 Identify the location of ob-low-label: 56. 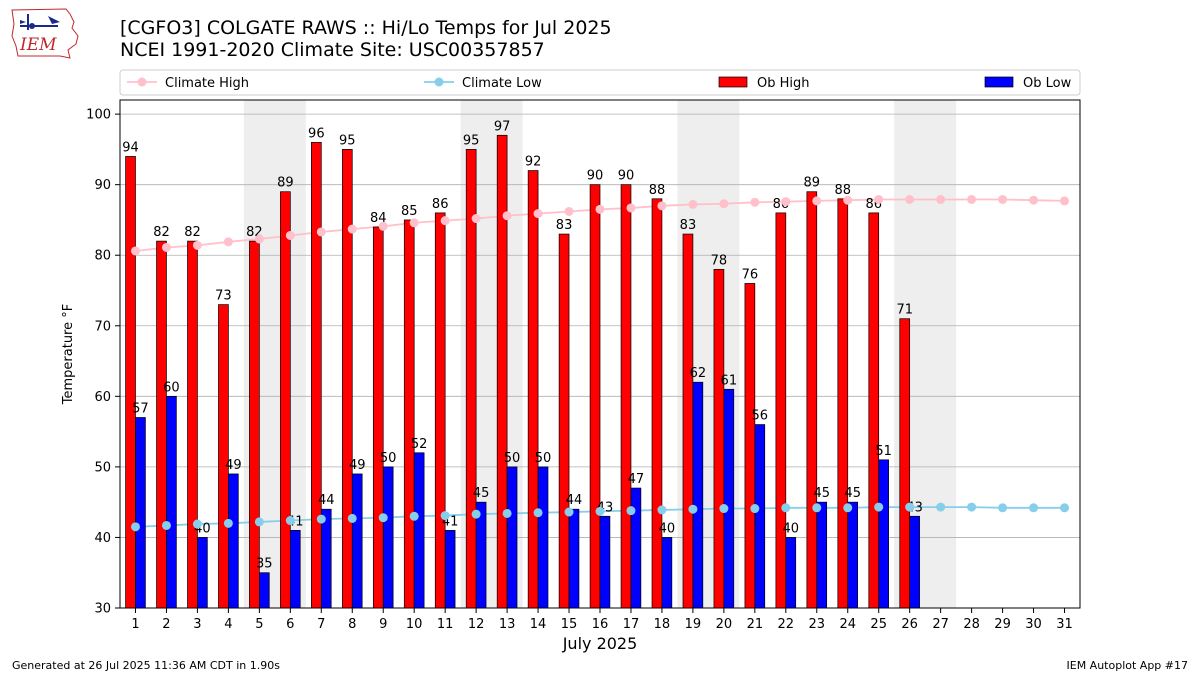
(760, 416).